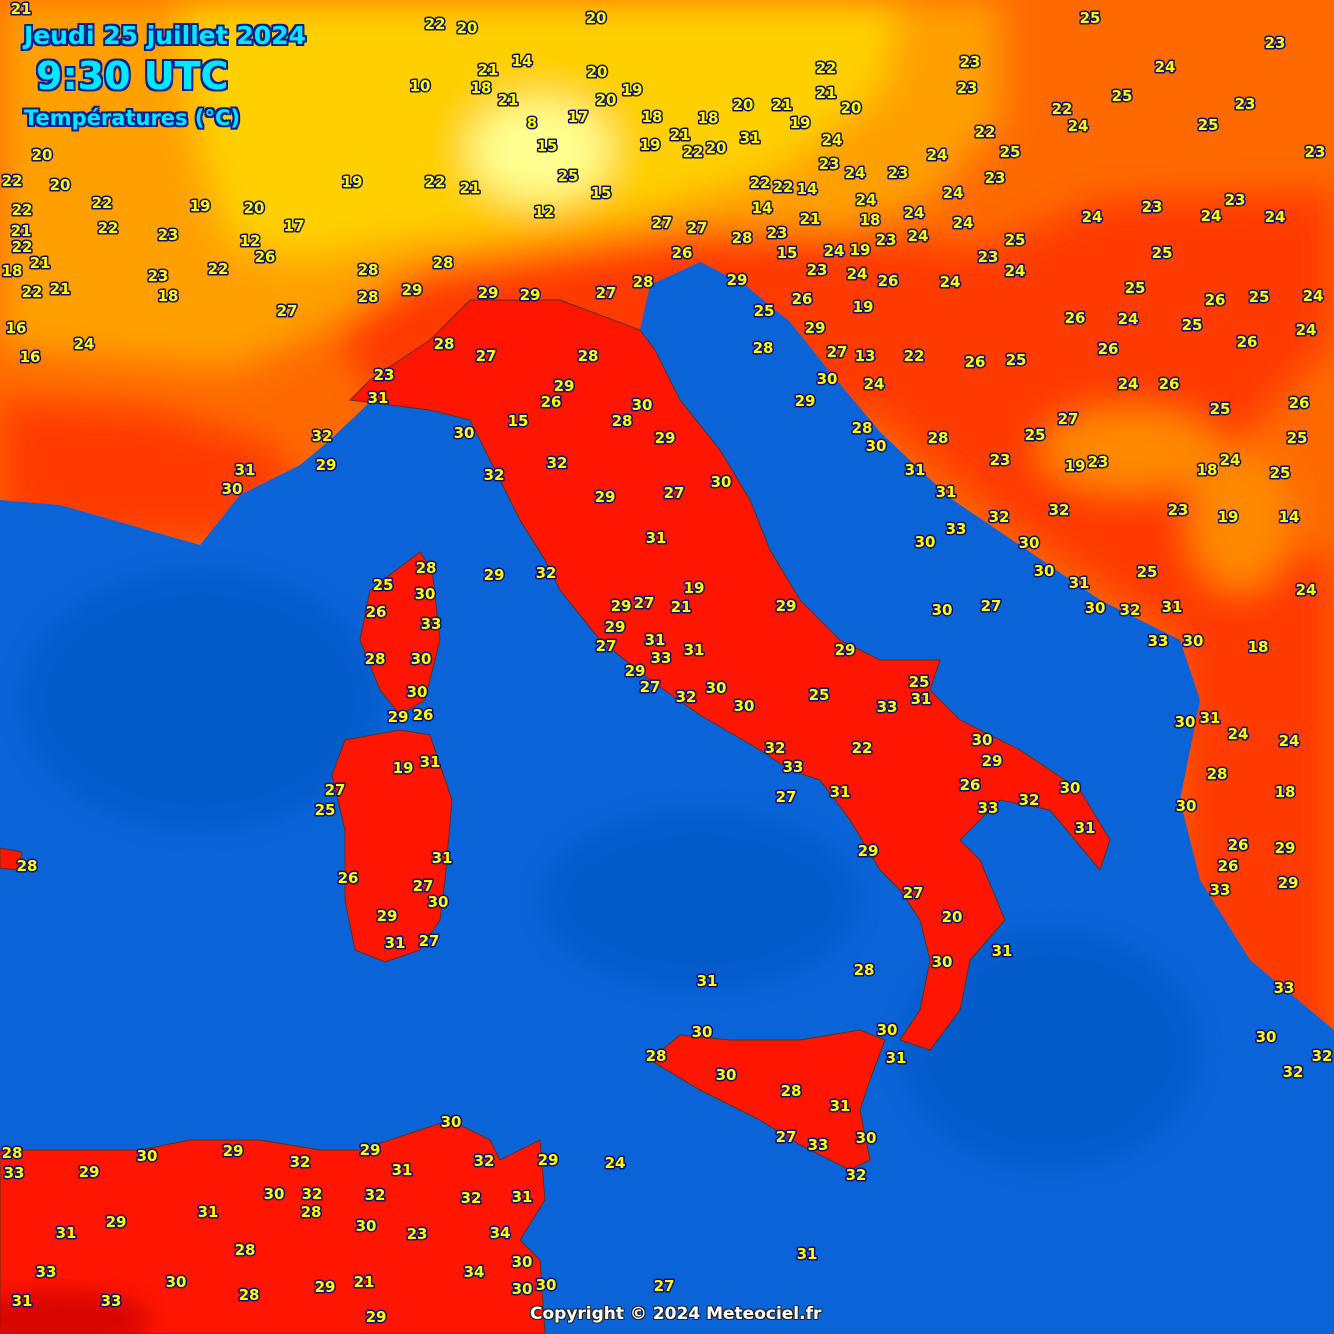  What do you see at coordinates (400, 633) in the screenshot?
I see `corsica-land` at bounding box center [400, 633].